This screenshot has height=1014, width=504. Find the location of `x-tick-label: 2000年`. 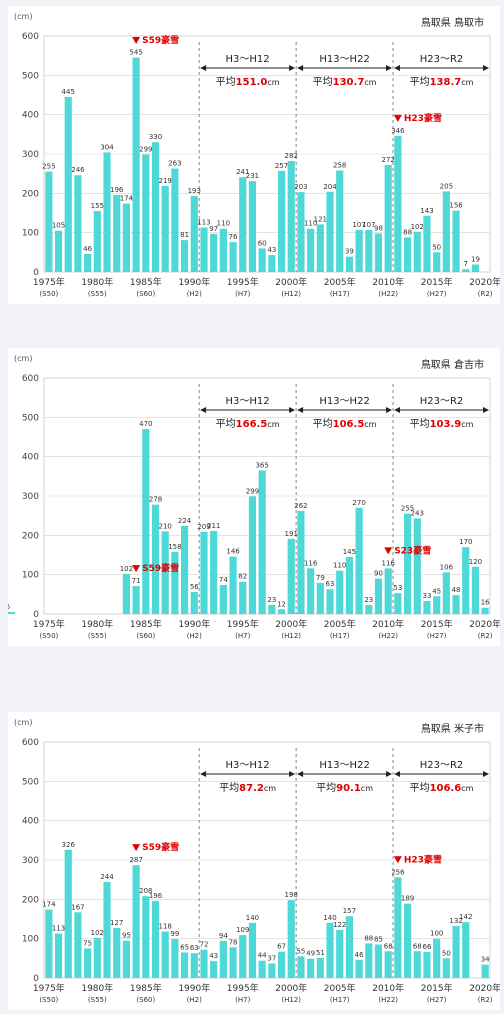

x-tick-label: 2000年 is located at coordinates (291, 988).